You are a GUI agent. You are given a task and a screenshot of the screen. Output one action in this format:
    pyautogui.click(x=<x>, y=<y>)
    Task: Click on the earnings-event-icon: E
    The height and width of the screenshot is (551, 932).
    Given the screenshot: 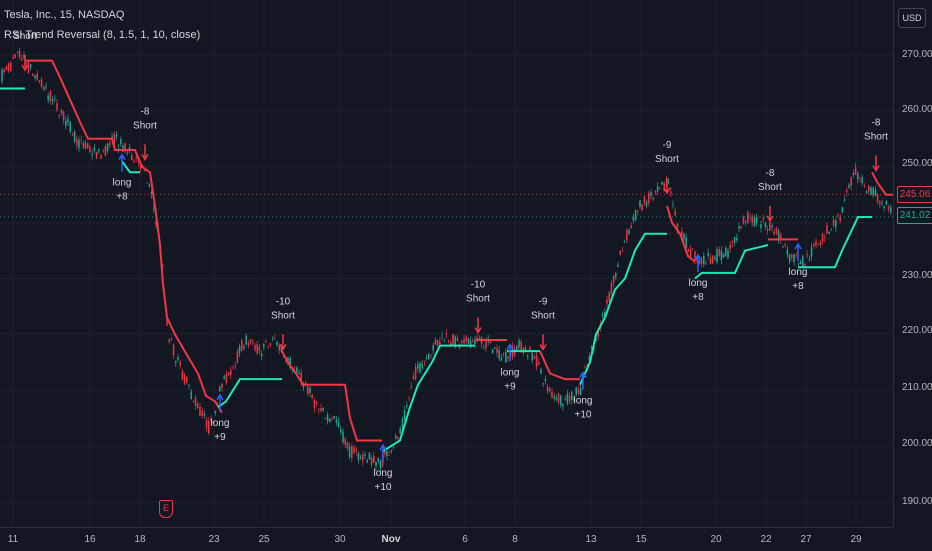 What is the action you would take?
    pyautogui.click(x=166, y=509)
    